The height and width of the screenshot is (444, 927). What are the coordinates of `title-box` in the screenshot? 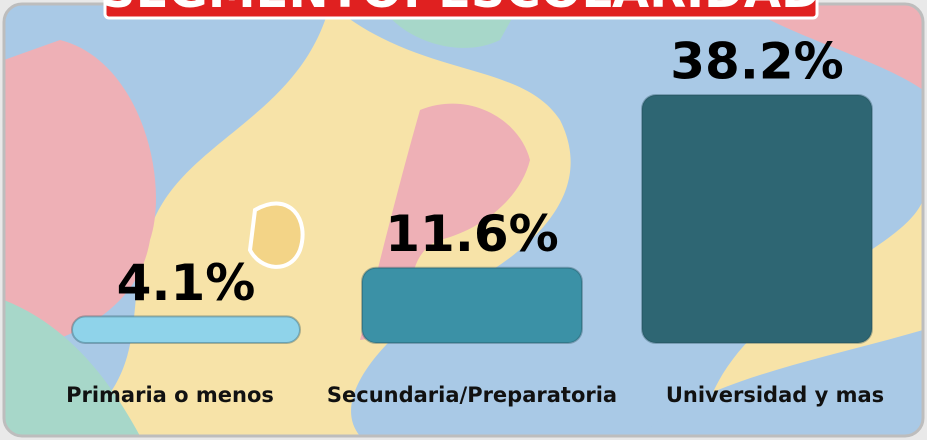 It's located at (461, 10).